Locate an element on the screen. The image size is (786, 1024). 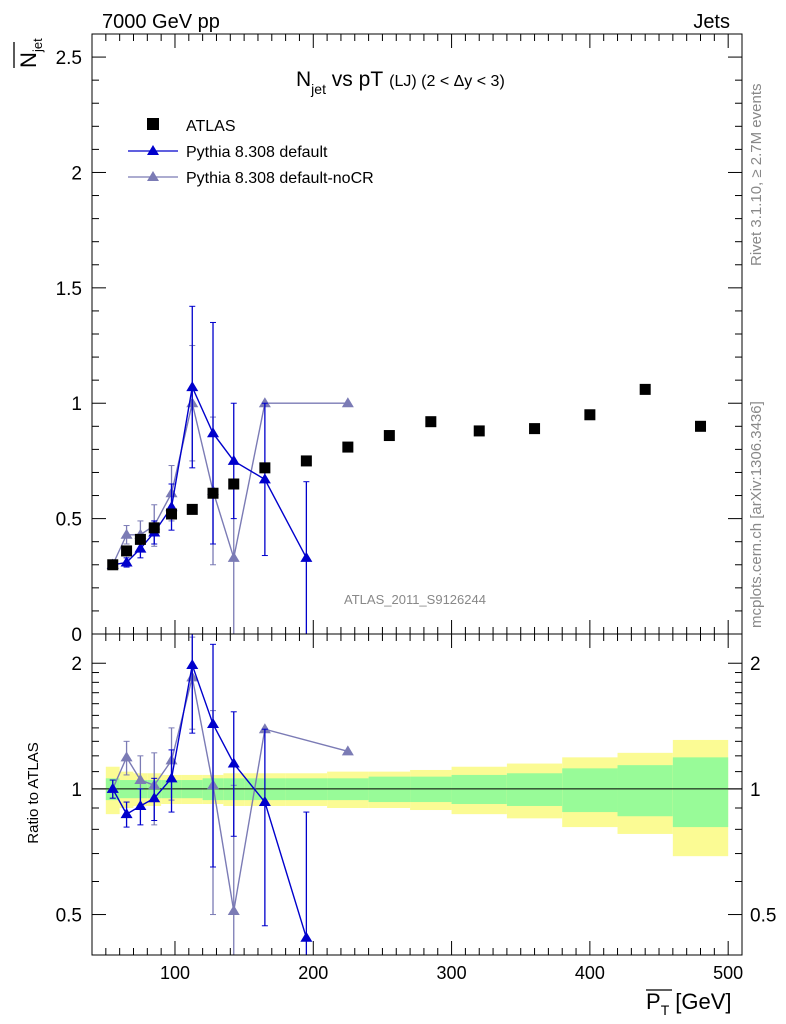
y-tick-label-1: 0.5 is located at coordinates (69, 520).